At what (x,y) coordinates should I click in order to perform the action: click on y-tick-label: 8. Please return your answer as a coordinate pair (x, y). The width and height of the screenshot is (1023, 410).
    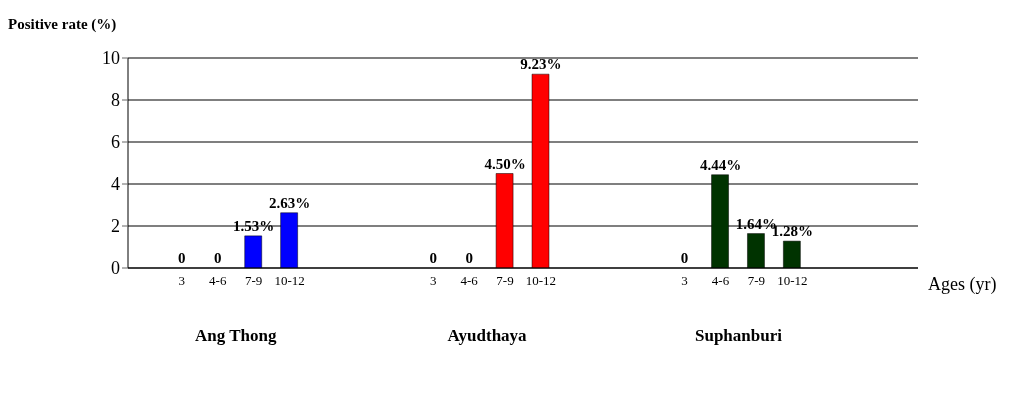
    Looking at the image, I should click on (115, 100).